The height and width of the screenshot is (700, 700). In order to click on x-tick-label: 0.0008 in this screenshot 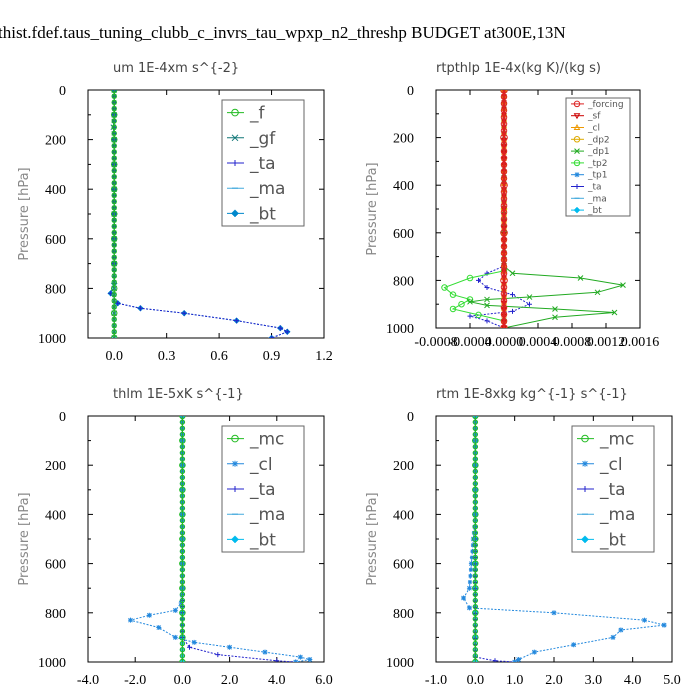, I will do `click(572, 342)`.